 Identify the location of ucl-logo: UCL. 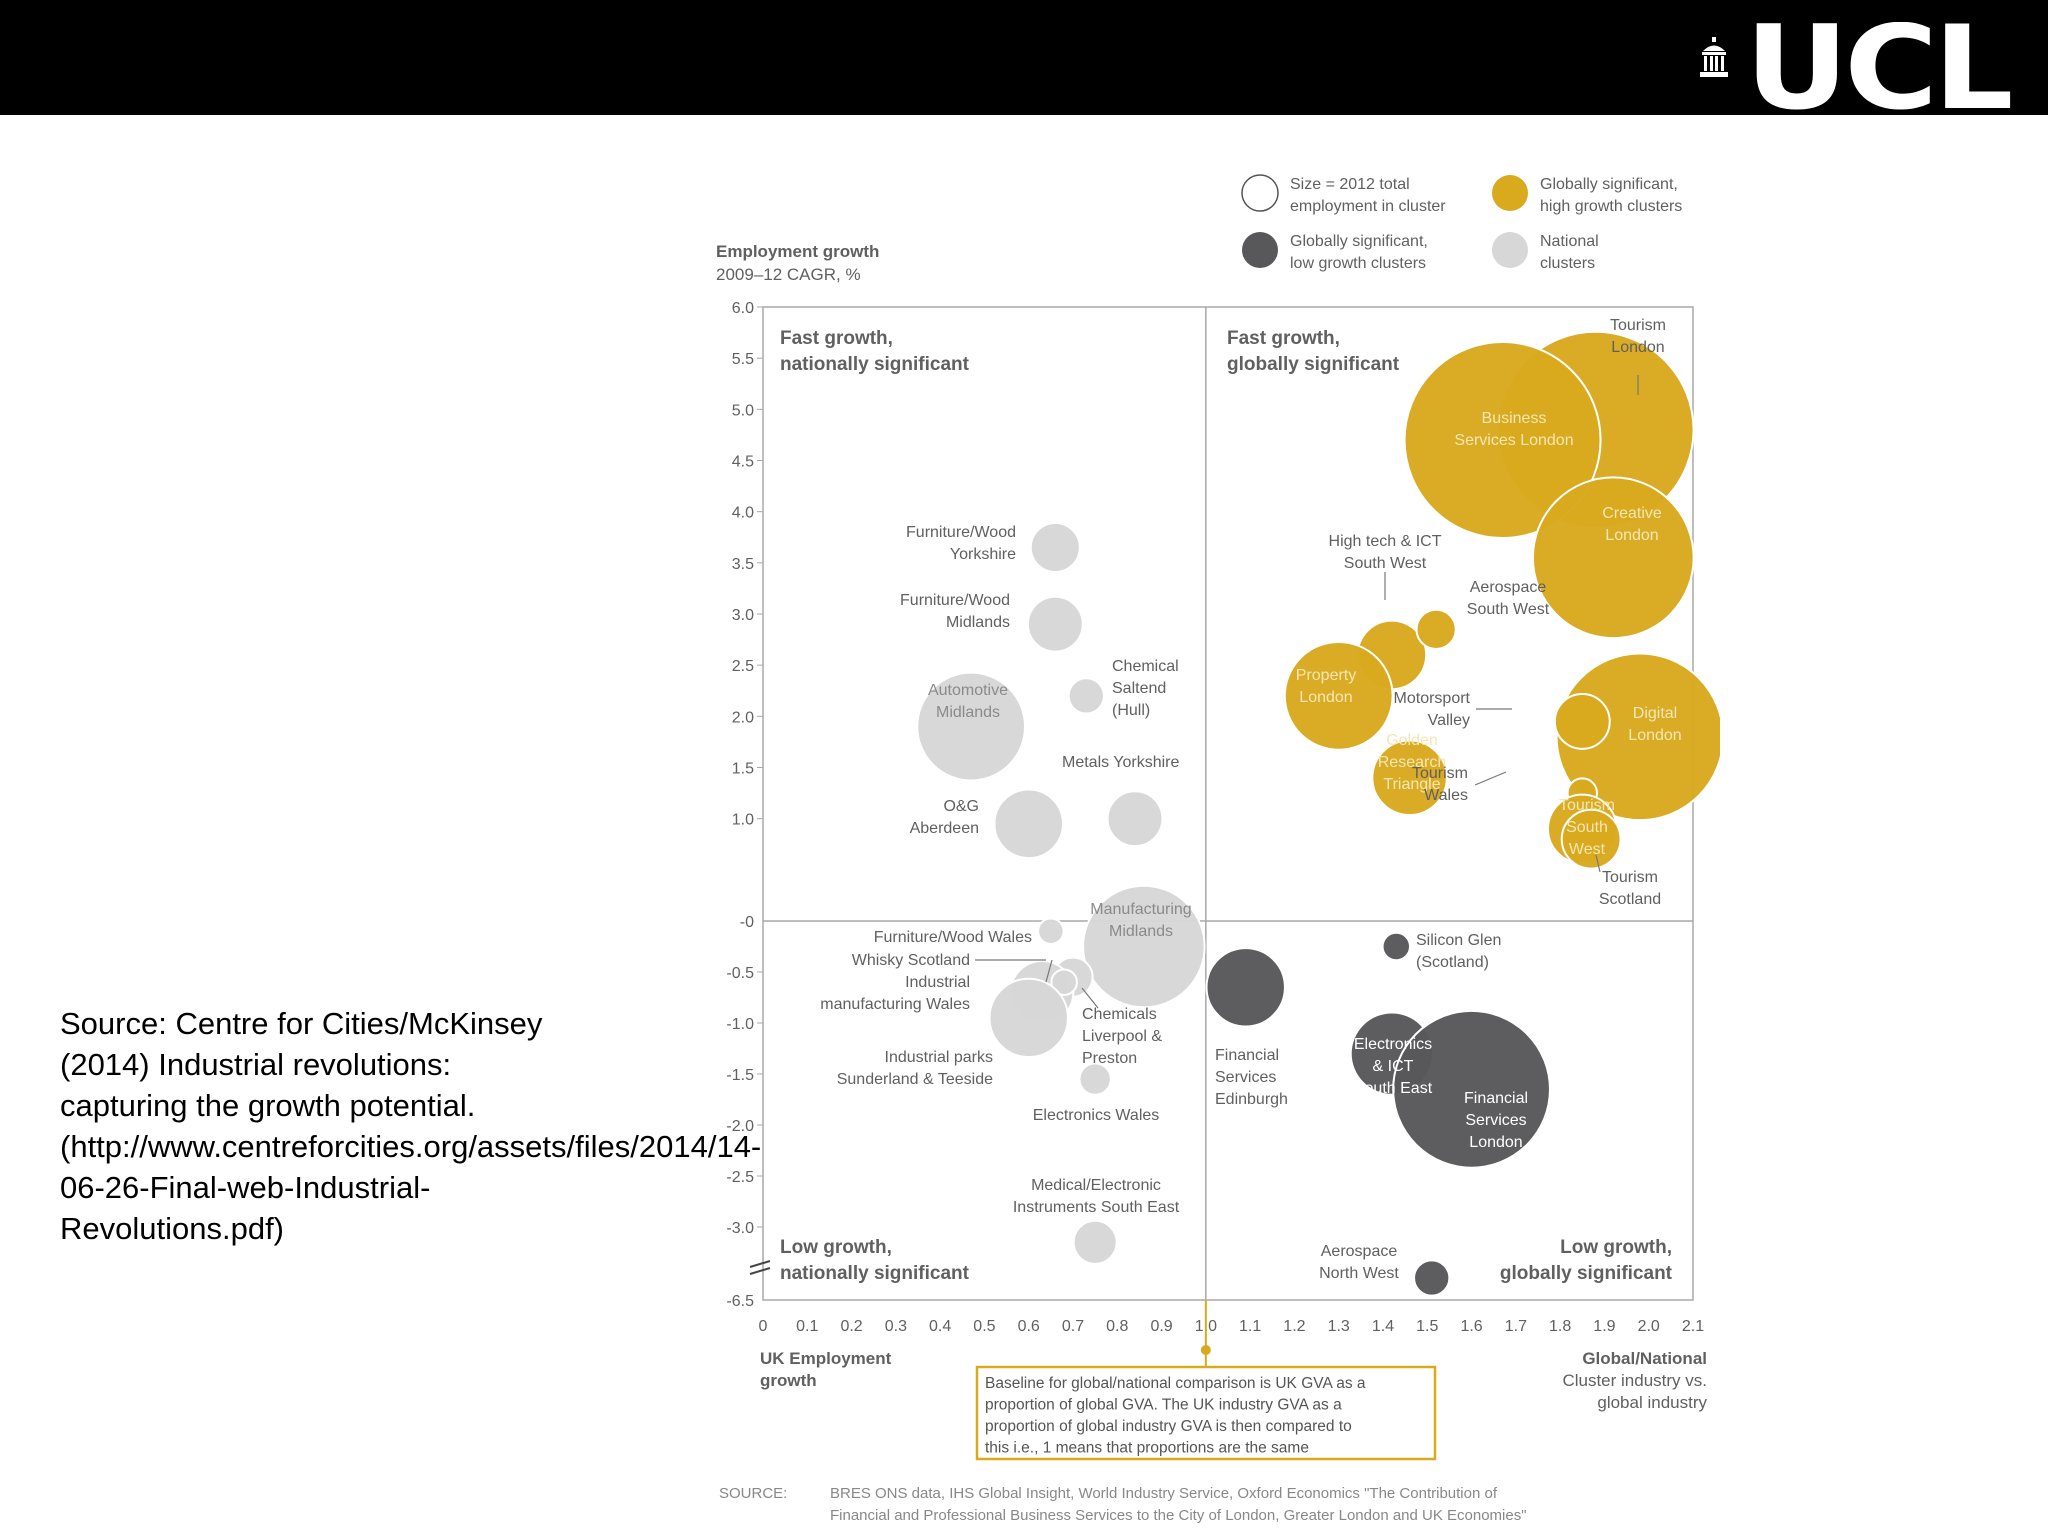
(1854, 68).